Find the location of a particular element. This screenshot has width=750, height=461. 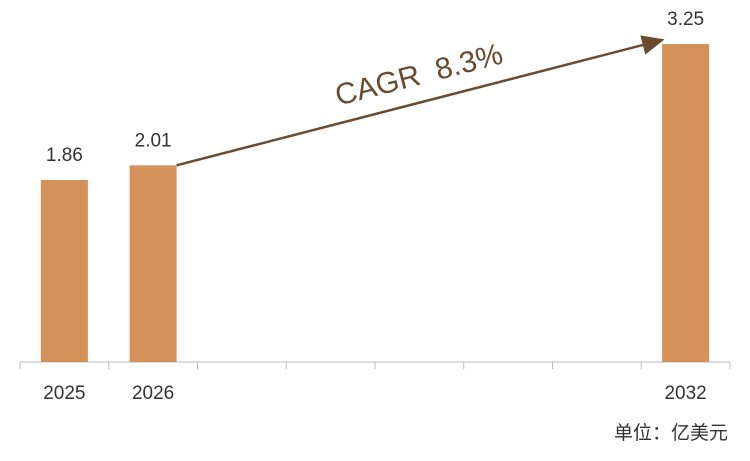

x-tick-label: 2026 is located at coordinates (153, 393).